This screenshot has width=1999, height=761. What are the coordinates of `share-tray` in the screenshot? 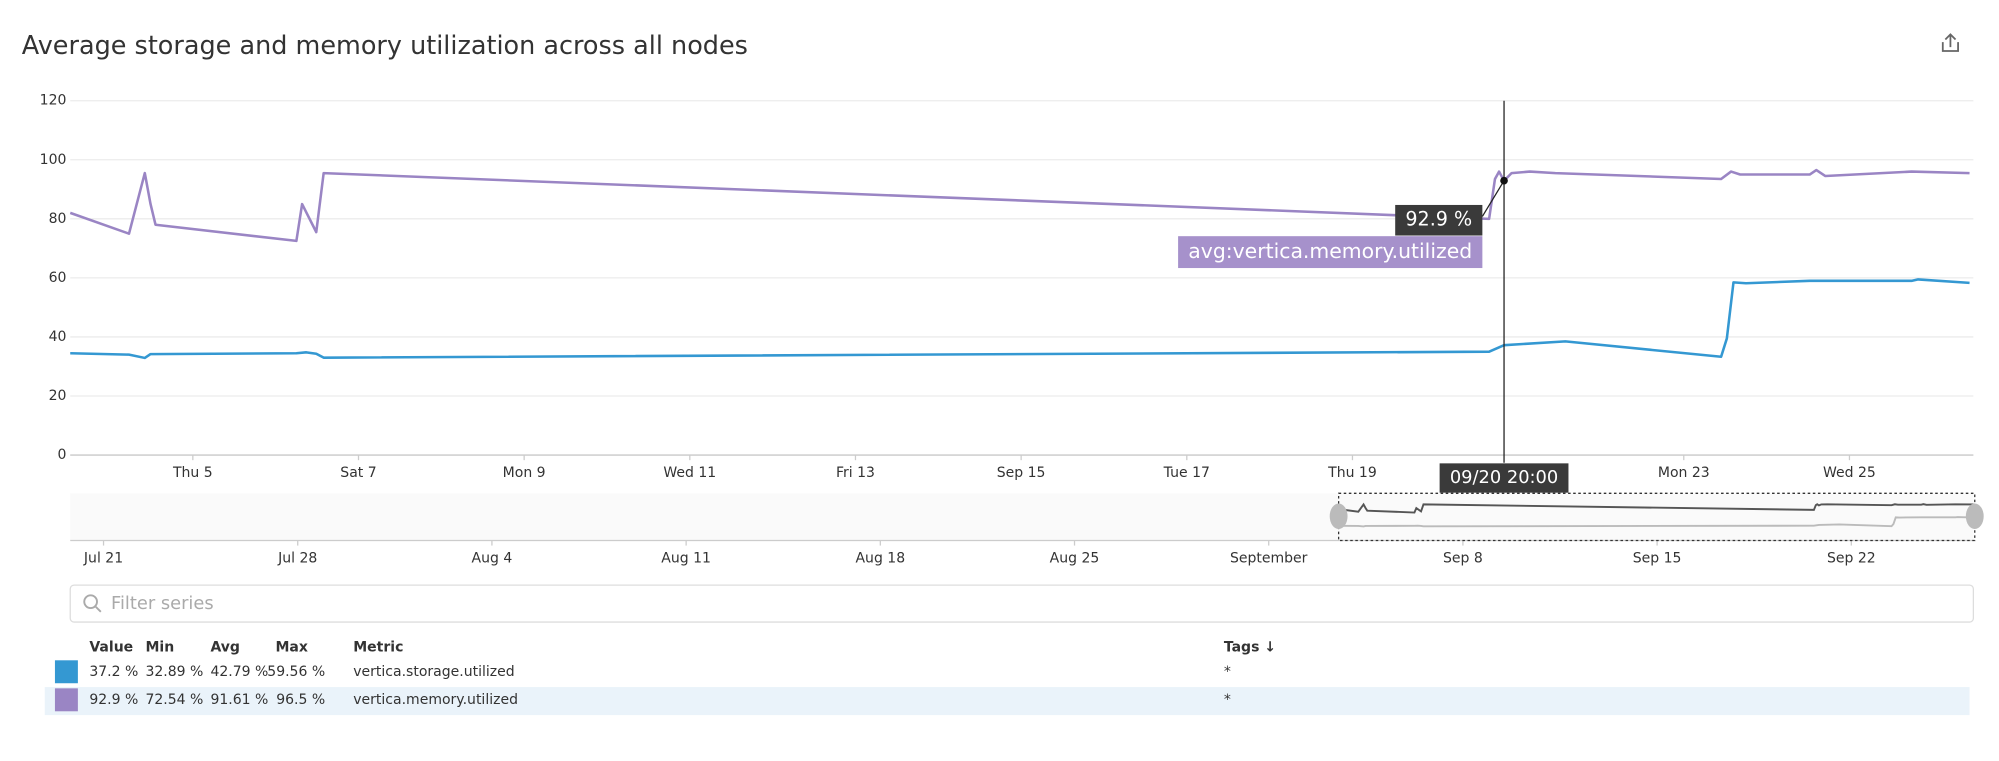 It's located at (1950, 47).